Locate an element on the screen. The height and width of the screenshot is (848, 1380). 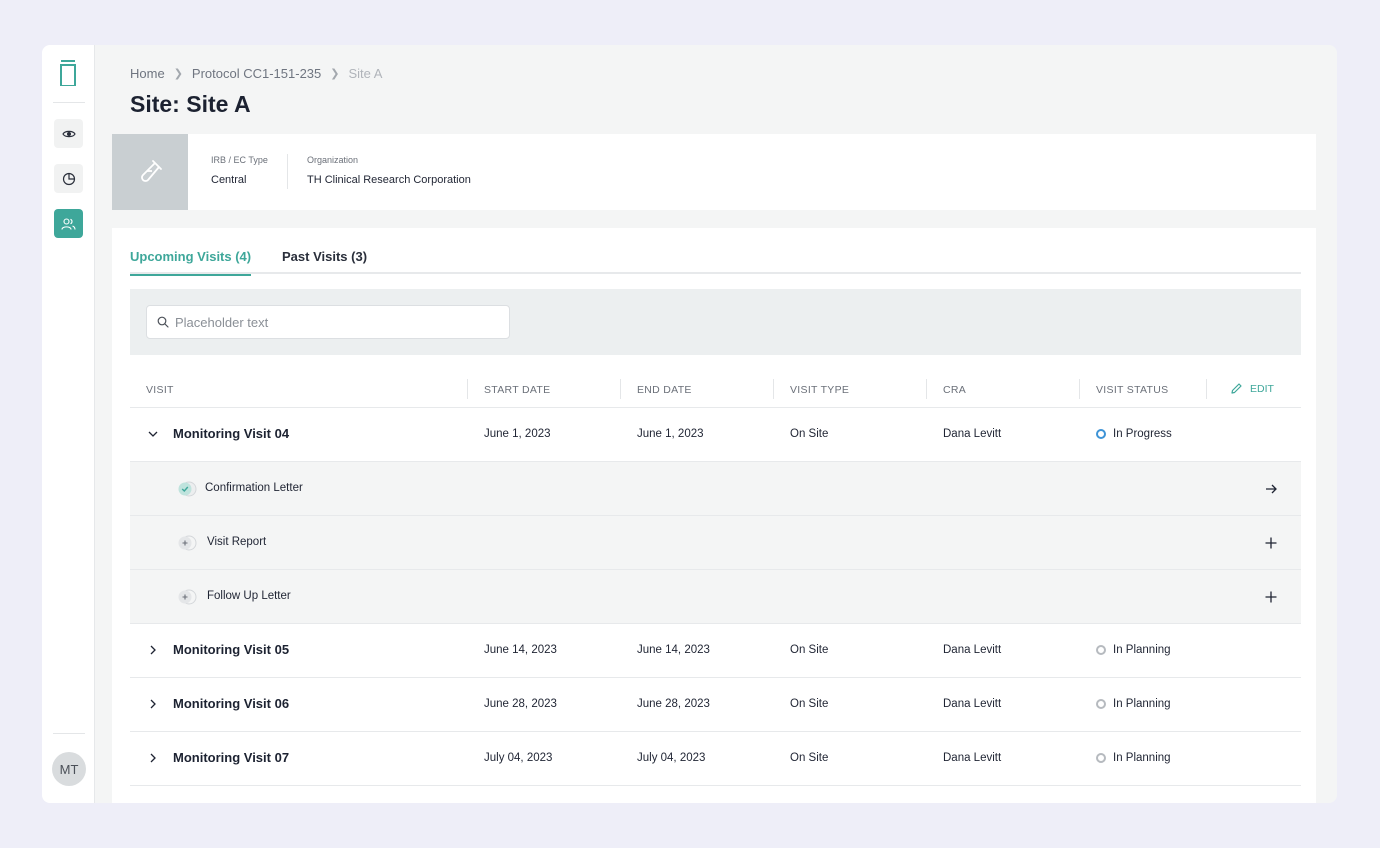
irb-type: IRB / EC Type Central is located at coordinates (239, 170).